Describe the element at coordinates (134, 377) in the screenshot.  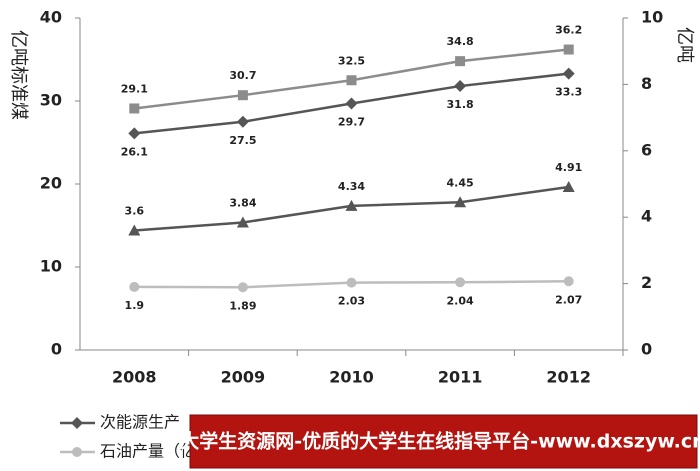
I see `x-tick-label: 2008` at that location.